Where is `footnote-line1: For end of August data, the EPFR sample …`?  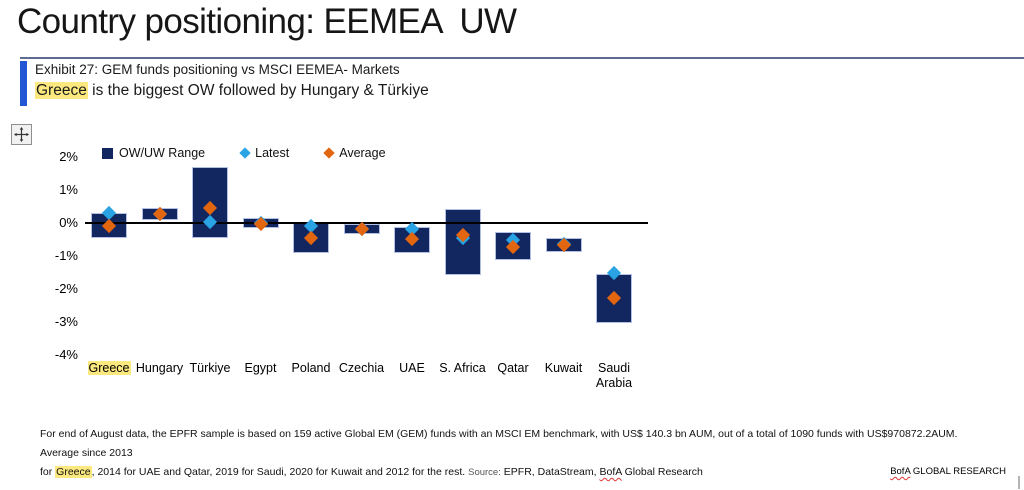 footnote-line1: For end of August data, the EPFR sample … is located at coordinates (499, 443).